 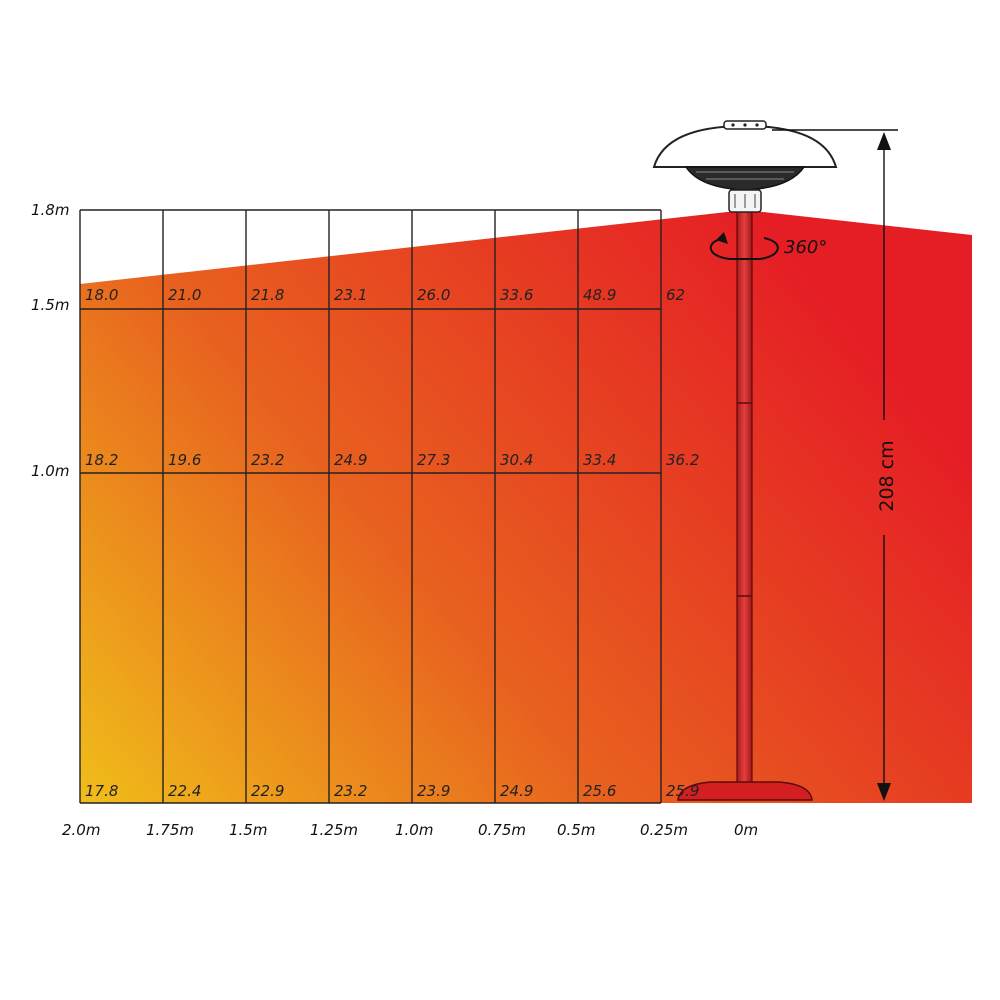 What do you see at coordinates (433, 460) in the screenshot?
I see `temperature-value: 27.3` at bounding box center [433, 460].